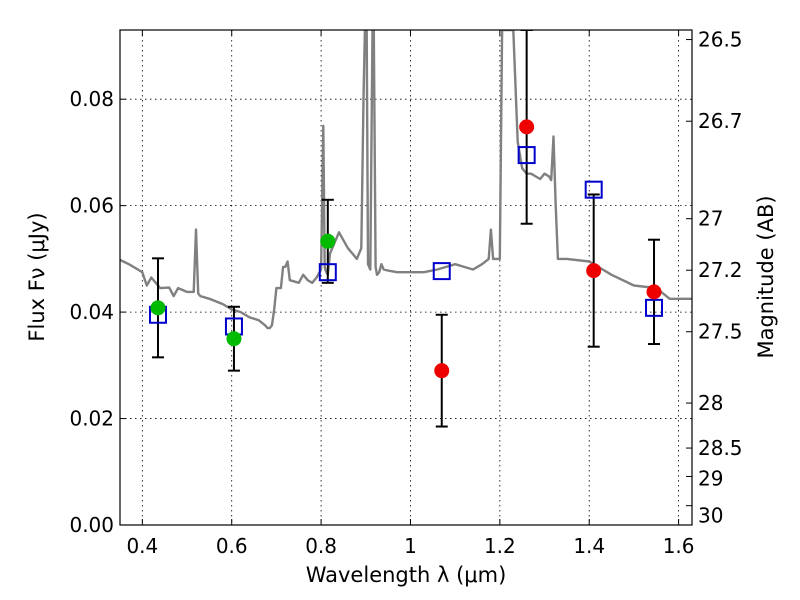 This screenshot has width=800, height=600. What do you see at coordinates (710, 219) in the screenshot?
I see `y-right-tick-label: 27` at bounding box center [710, 219].